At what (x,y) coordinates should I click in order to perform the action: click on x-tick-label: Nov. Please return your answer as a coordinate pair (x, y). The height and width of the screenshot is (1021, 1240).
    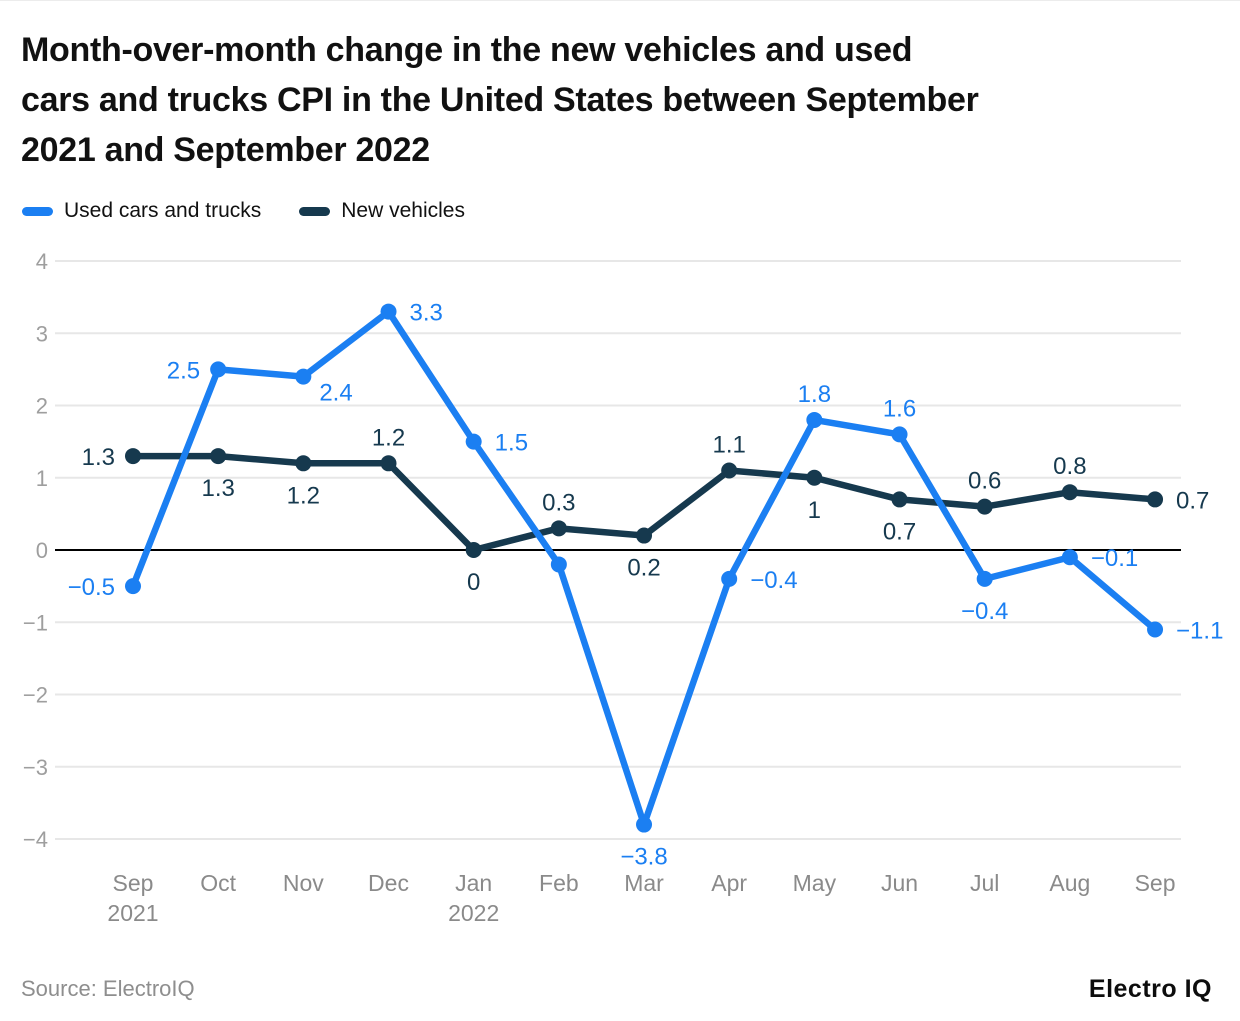
    Looking at the image, I should click on (303, 883).